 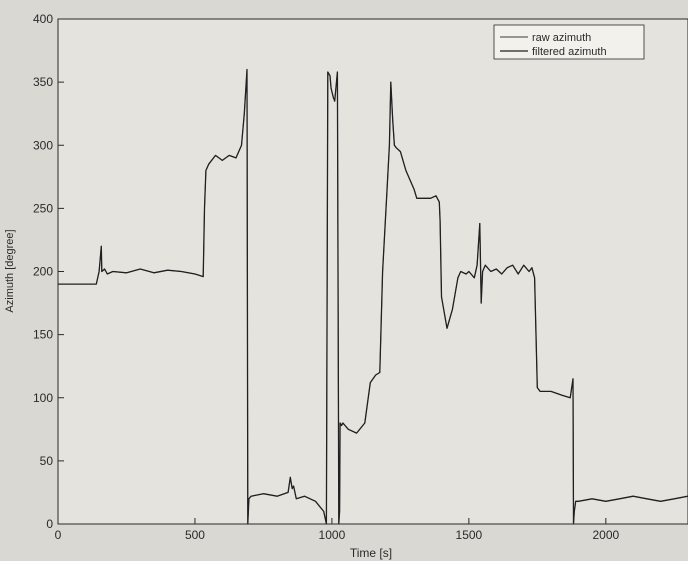 I want to click on y-tick-label: 150, so click(x=43, y=335).